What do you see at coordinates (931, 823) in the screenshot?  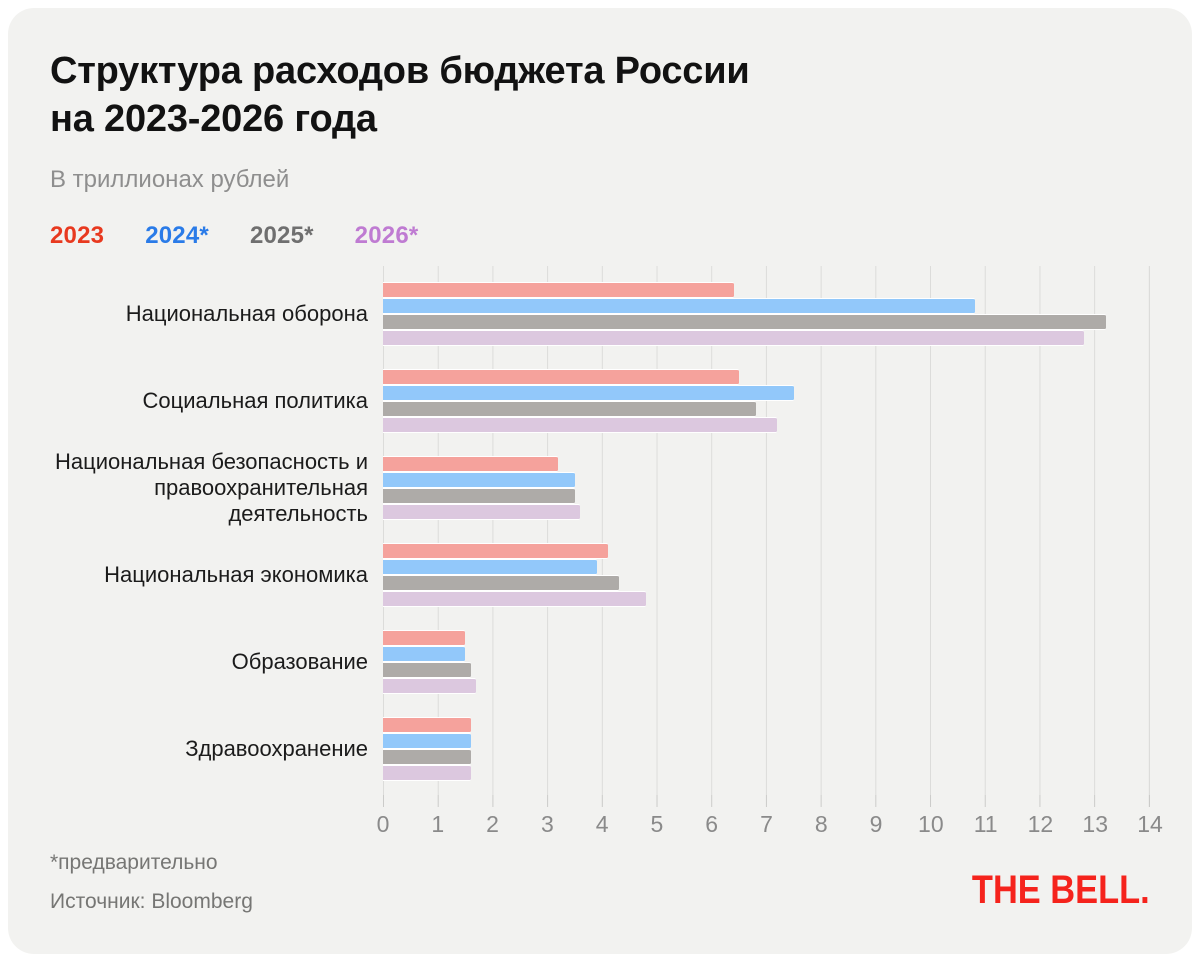 I see `axis-tick-label: 10` at bounding box center [931, 823].